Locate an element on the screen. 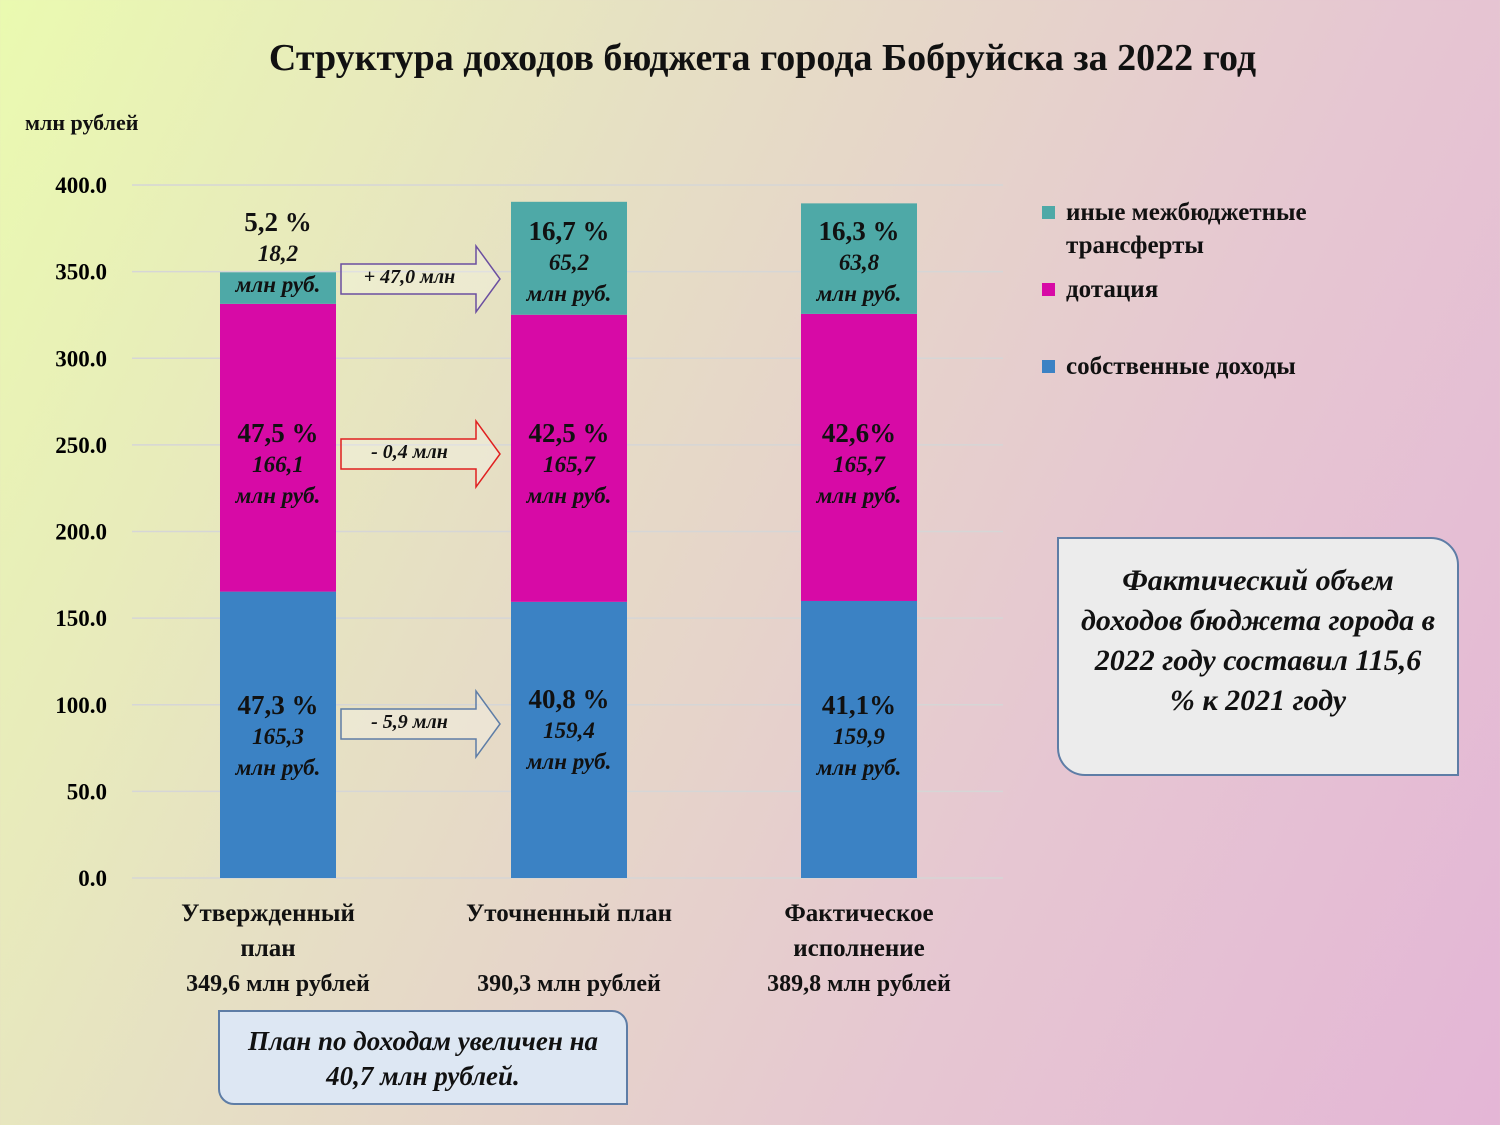 This screenshot has height=1125, width=1500. data-label-value: 18,2 is located at coordinates (278, 253).